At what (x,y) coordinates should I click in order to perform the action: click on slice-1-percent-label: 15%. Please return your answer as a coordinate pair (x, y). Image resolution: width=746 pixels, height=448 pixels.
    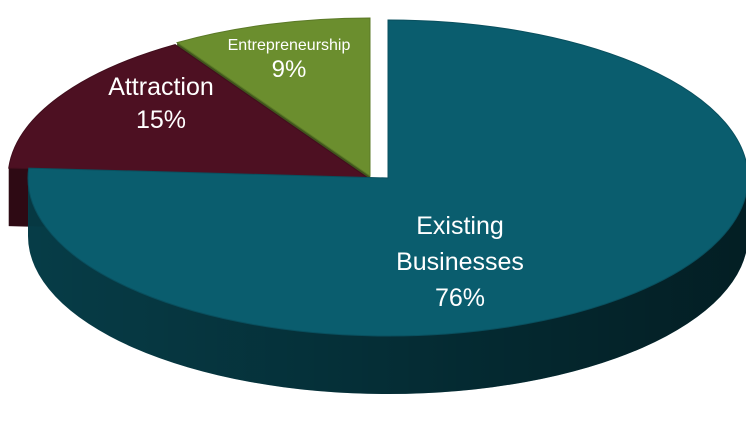
    Looking at the image, I should click on (161, 120).